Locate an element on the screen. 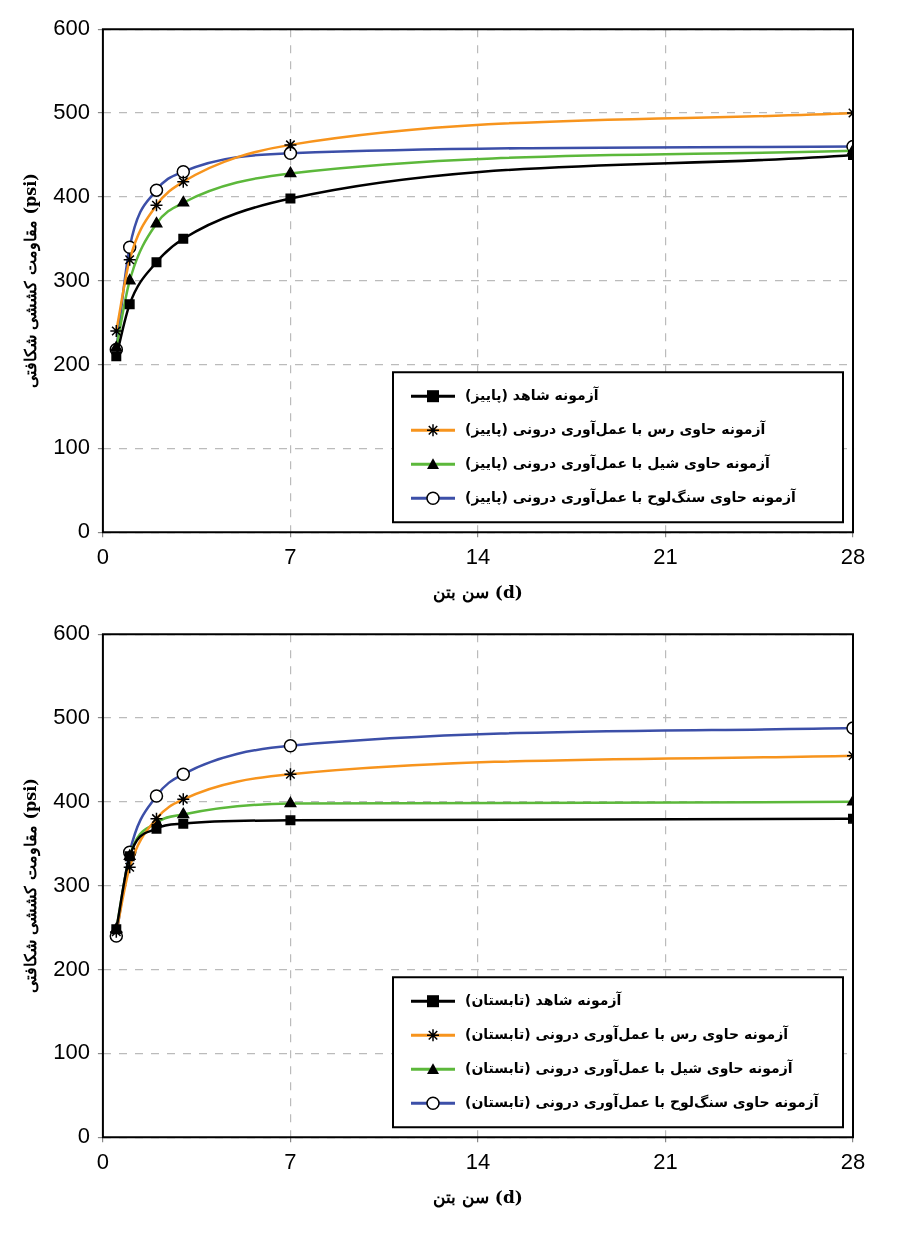 This screenshot has width=905, height=1239. legend-label: آزمونه شاهد (پاییز) is located at coordinates (532, 394).